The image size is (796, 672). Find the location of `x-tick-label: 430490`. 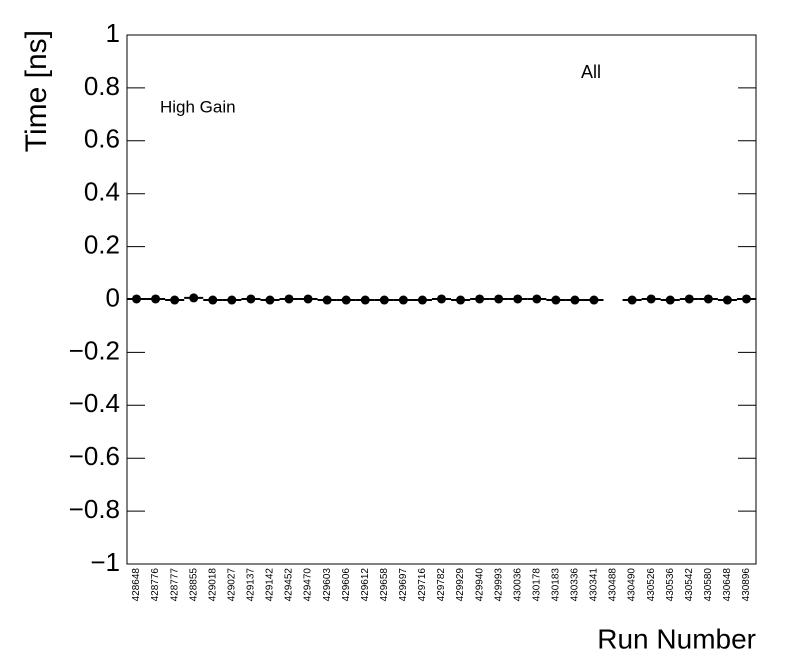

x-tick-label: 430490 is located at coordinates (632, 585).